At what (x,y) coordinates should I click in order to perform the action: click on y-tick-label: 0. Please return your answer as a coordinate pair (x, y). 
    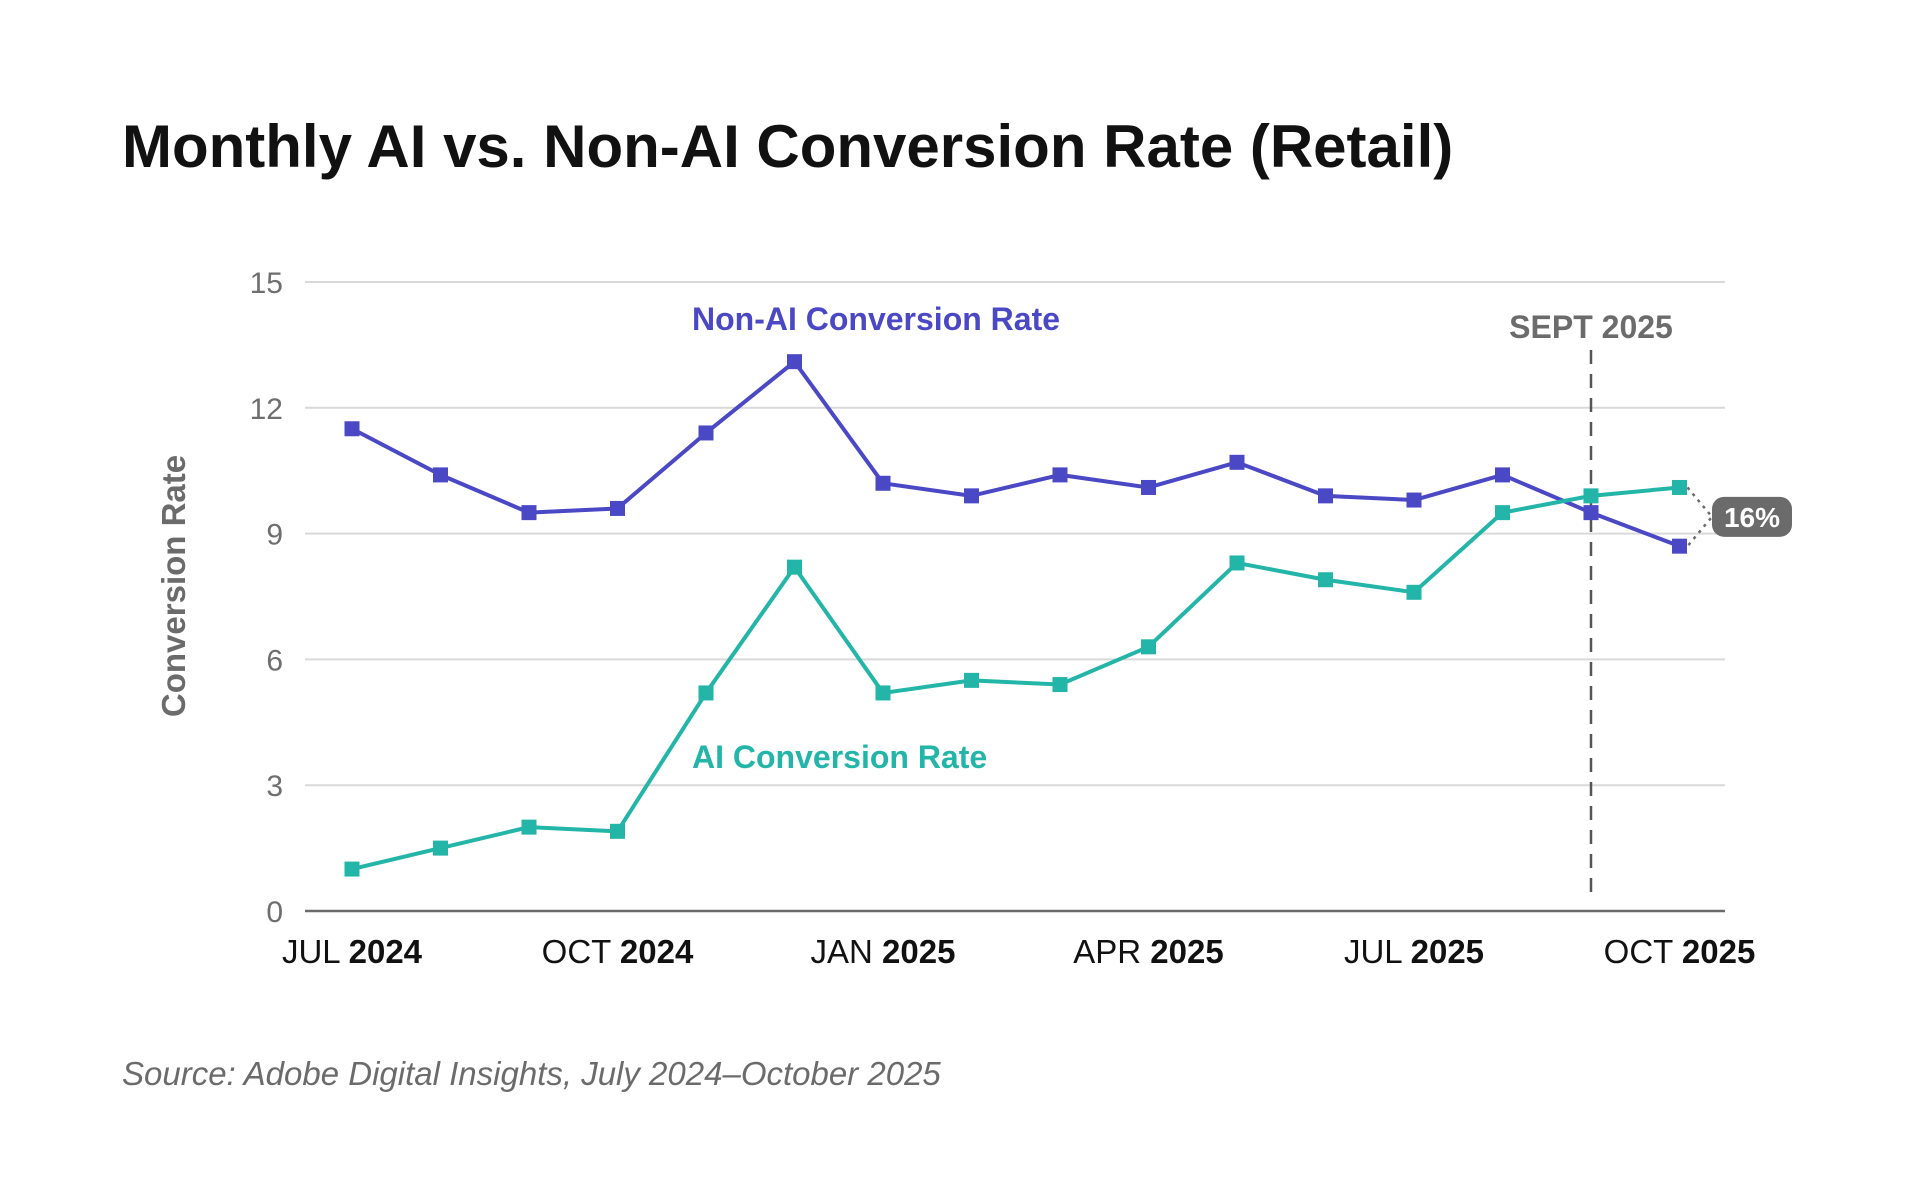
    Looking at the image, I should click on (274, 912).